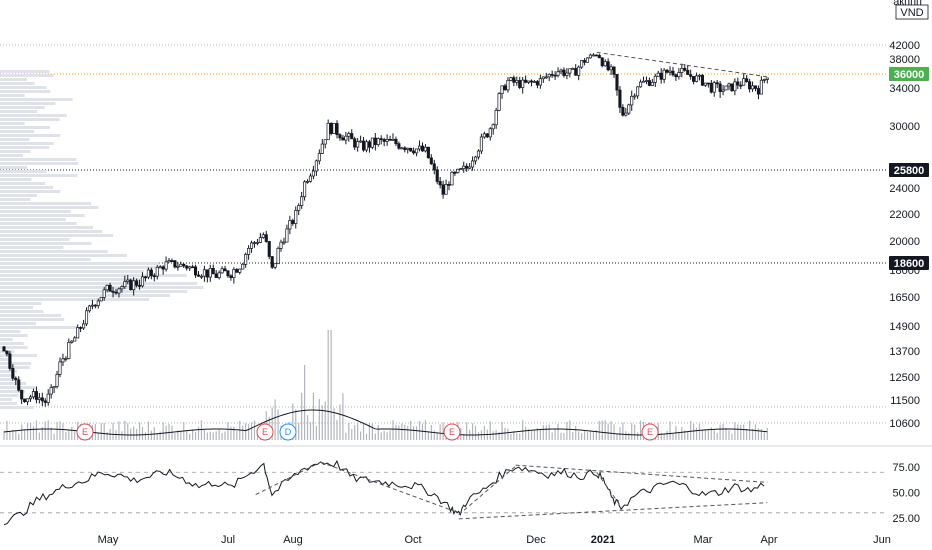  What do you see at coordinates (412, 540) in the screenshot?
I see `month-label-3: Oct` at bounding box center [412, 540].